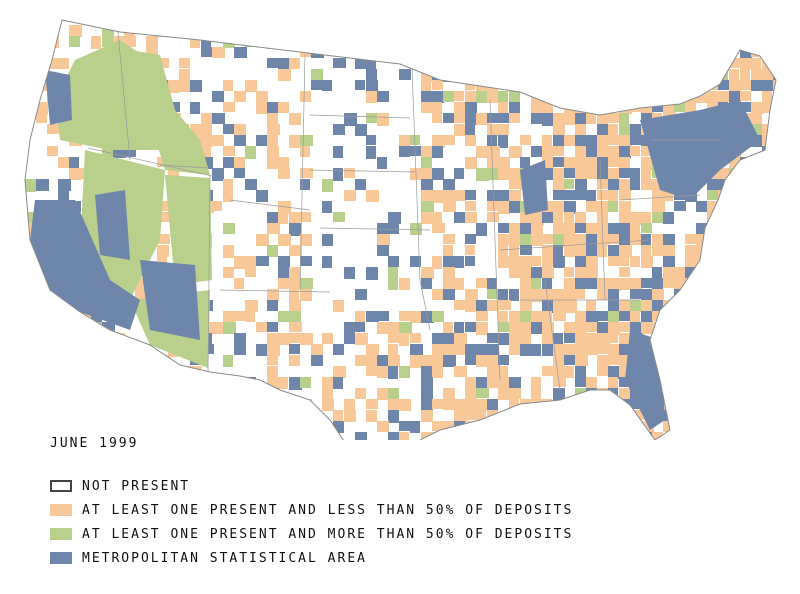 Image resolution: width=800 pixels, height=594 pixels. Describe the element at coordinates (107, 95) in the screenshot. I see `region-pacific-northwest` at that location.